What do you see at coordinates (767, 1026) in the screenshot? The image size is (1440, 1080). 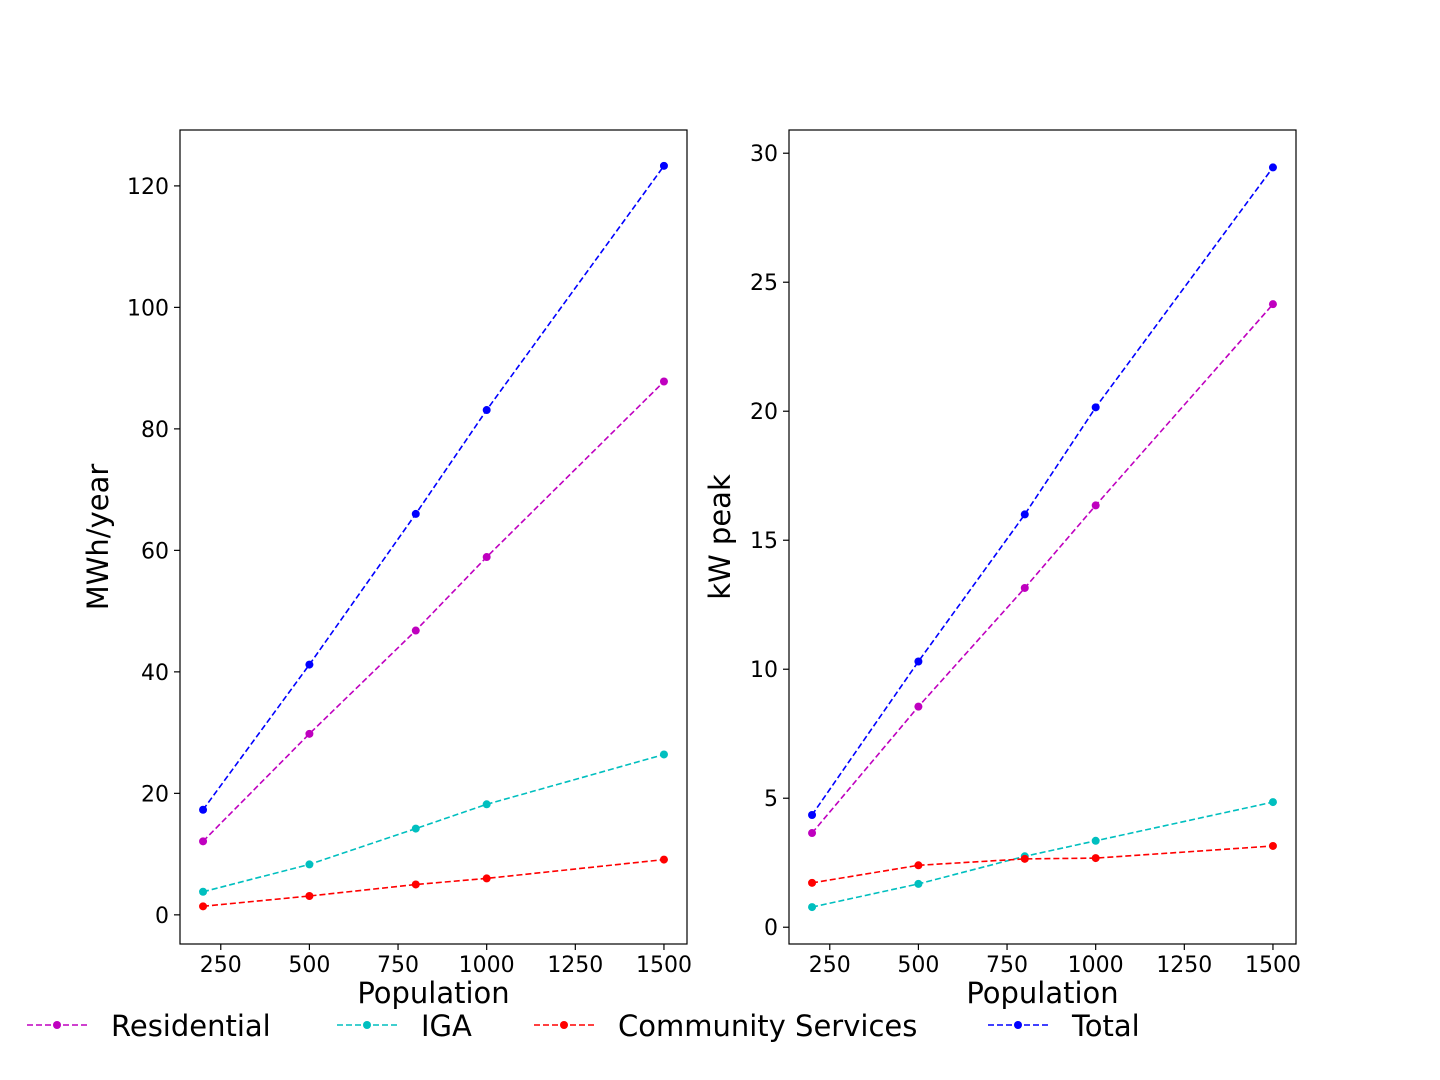 I see `legend-label: Community Services` at bounding box center [767, 1026].